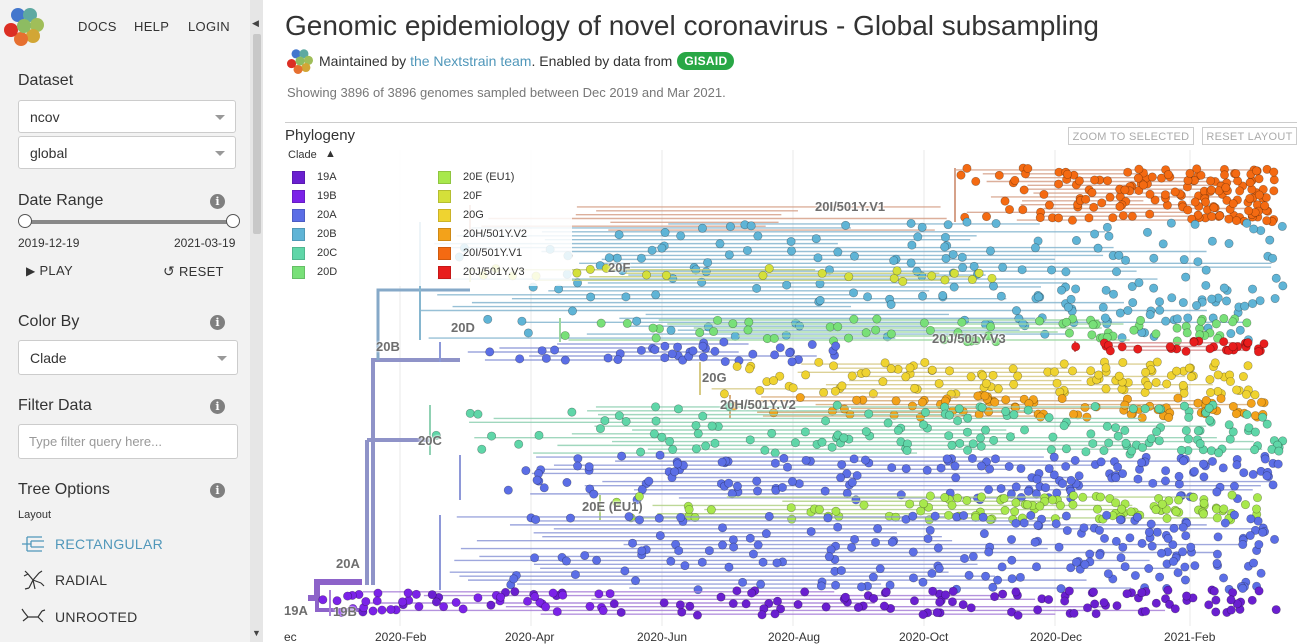  Describe the element at coordinates (127, 116) in the screenshot. I see `dataset-select-primary: ncov` at that location.